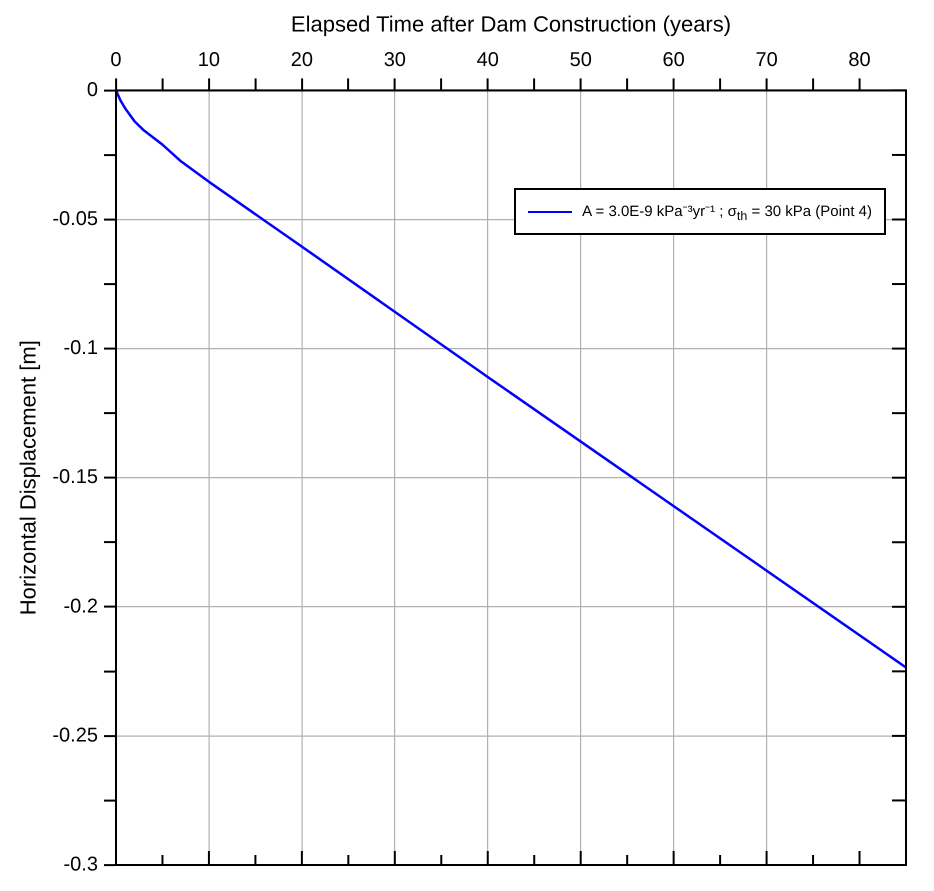 The width and height of the screenshot is (934, 891). What do you see at coordinates (27, 478) in the screenshot?
I see `y-axis-title: Horizontal Displacement [m]` at bounding box center [27, 478].